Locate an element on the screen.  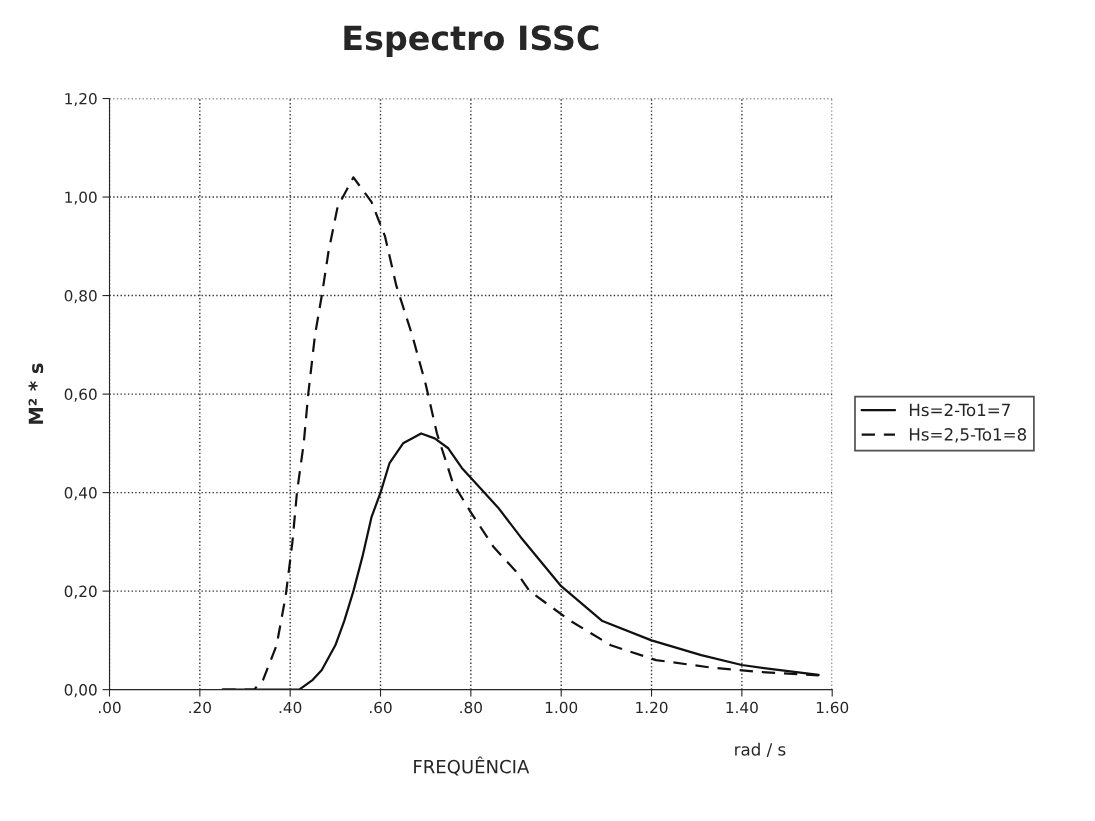
y-tick-label: 0,20 is located at coordinates (80, 592).